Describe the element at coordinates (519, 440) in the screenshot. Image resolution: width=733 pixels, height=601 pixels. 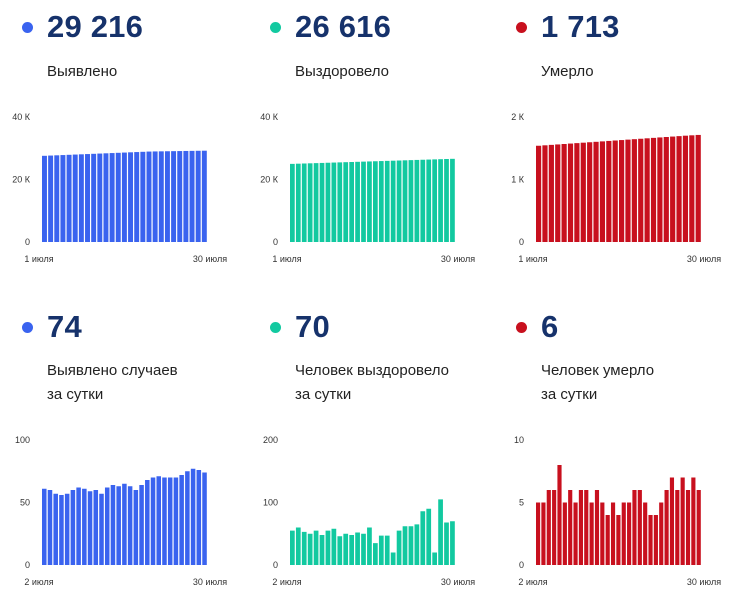
I see `y-tick-label: 10` at that location.